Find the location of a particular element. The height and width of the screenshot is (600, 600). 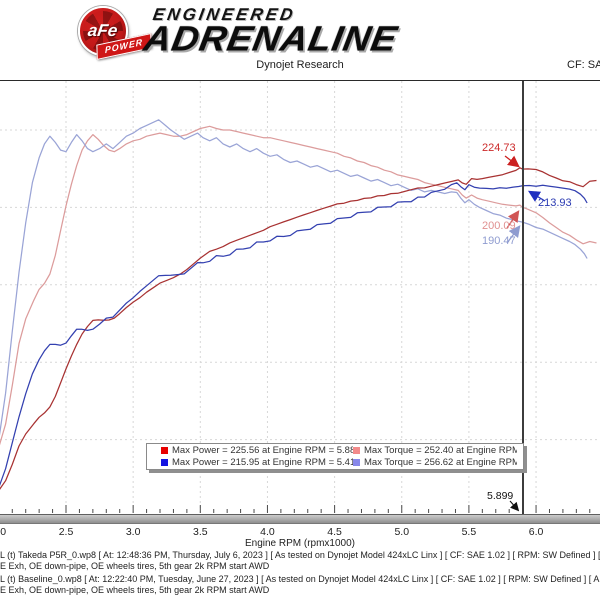

annotation-arrows is located at coordinates (525, 333).